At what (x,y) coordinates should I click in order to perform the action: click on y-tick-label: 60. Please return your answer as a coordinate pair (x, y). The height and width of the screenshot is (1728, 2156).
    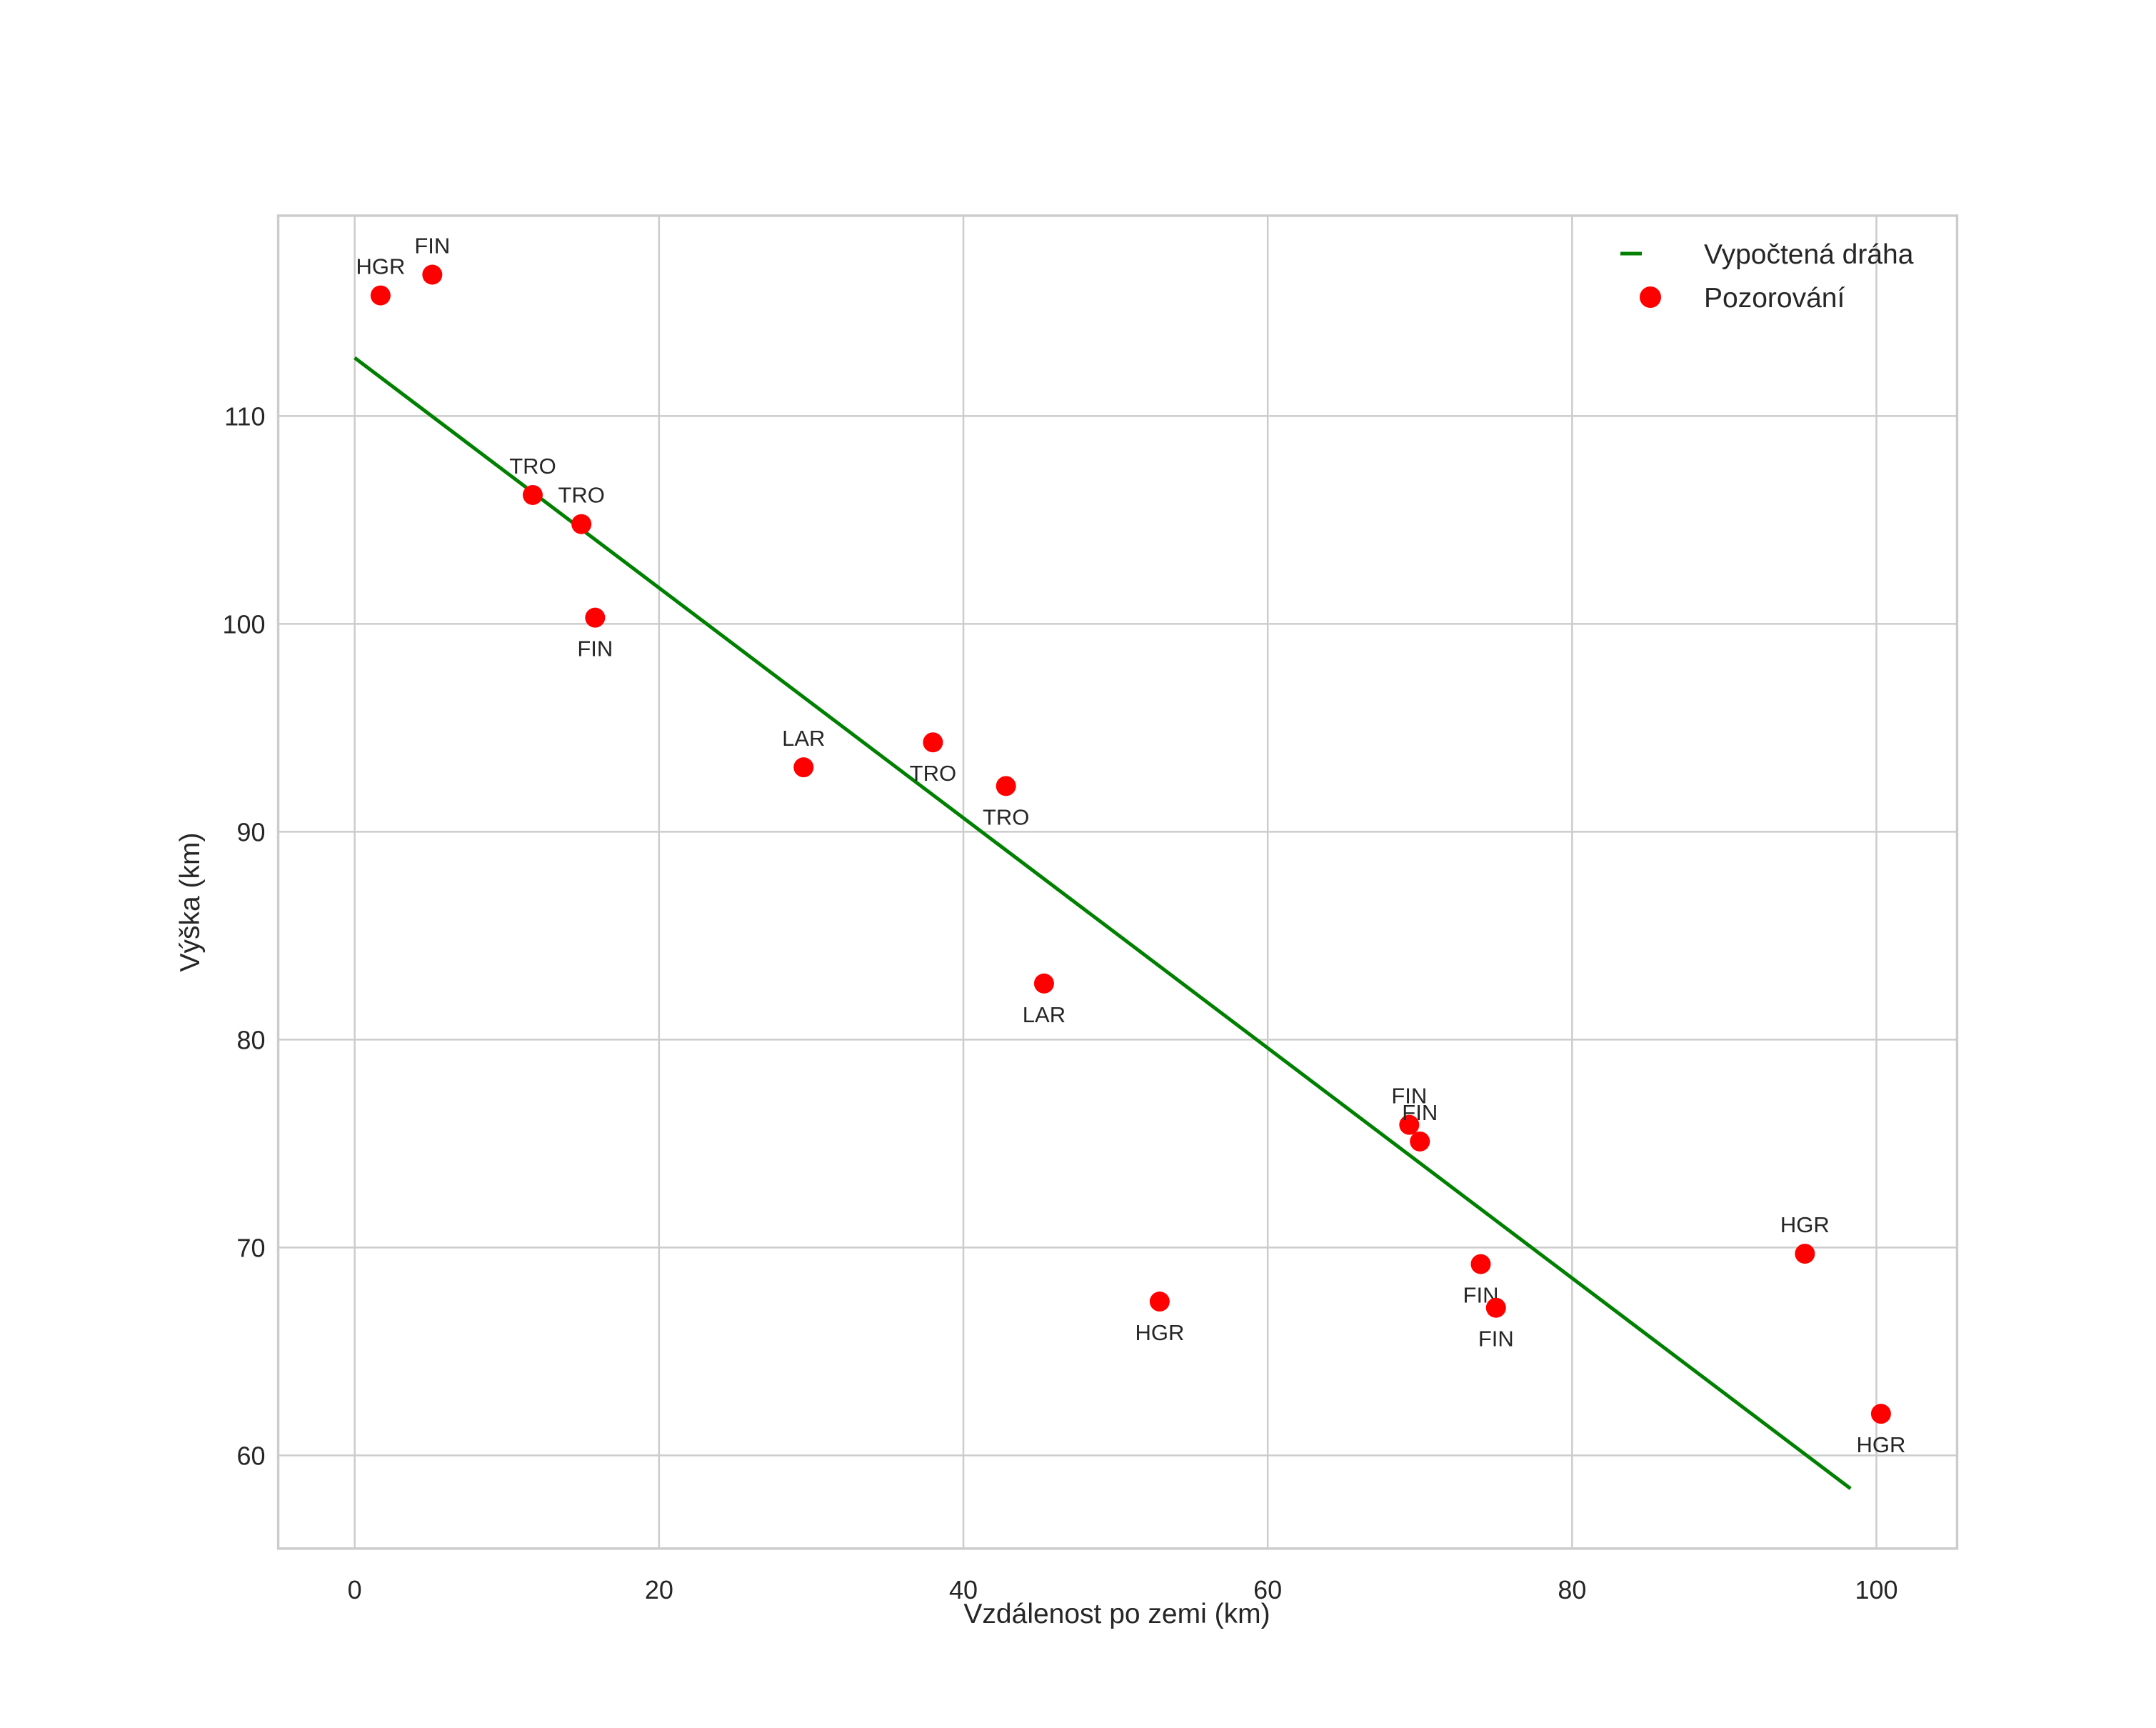
    Looking at the image, I should click on (252, 1455).